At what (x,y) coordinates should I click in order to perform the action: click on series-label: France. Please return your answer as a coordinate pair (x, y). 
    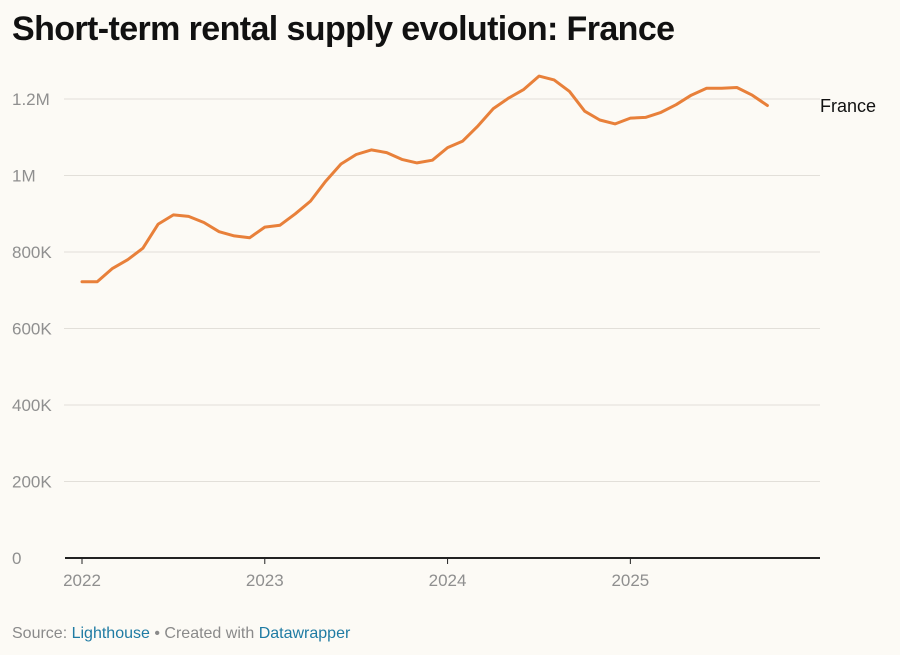
    Looking at the image, I should click on (848, 106).